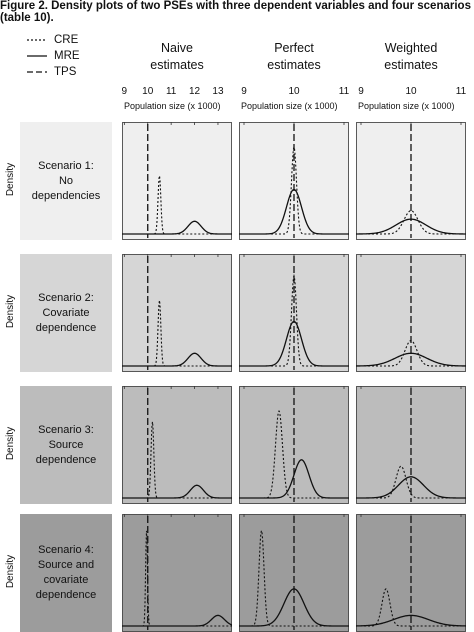 The height and width of the screenshot is (632, 474). I want to click on density-panel-col1-row4, so click(177, 573).